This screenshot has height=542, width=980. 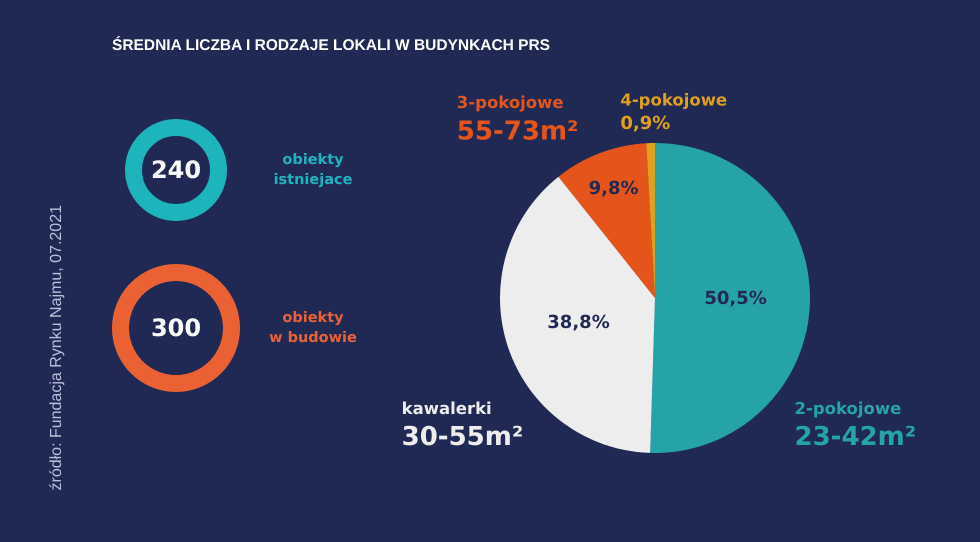 What do you see at coordinates (517, 131) in the screenshot?
I see `text: 55-73m²` at bounding box center [517, 131].